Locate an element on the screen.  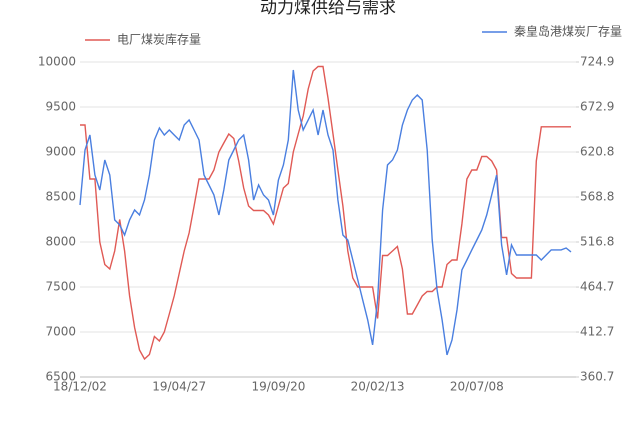
y2-tick-label: 672.9 is located at coordinates (597, 106).